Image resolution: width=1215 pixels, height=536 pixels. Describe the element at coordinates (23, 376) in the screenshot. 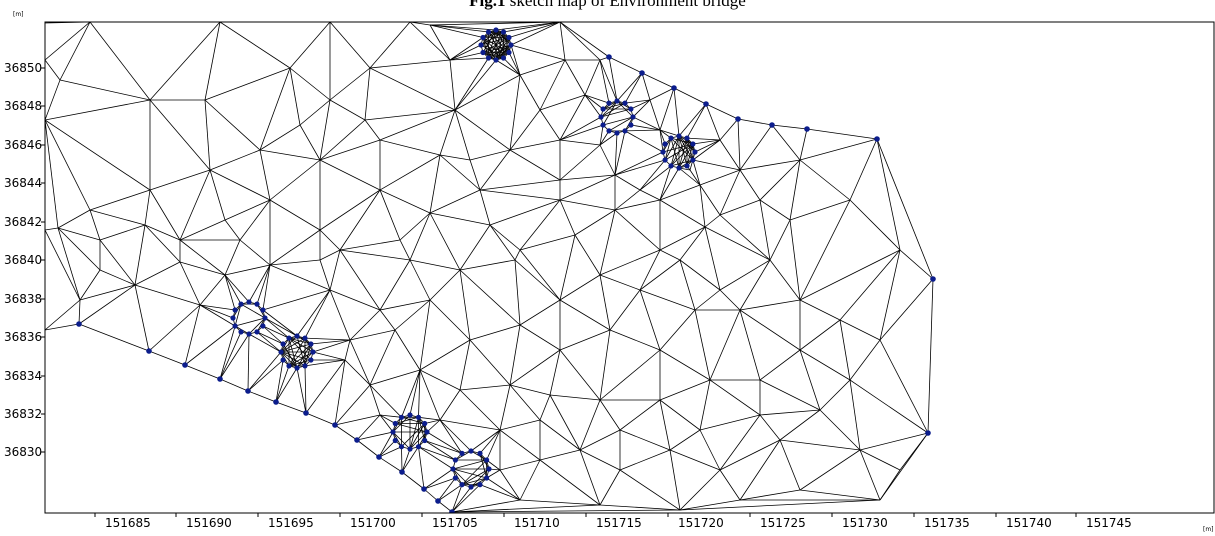

I see `y-tick-label: 36834` at that location.